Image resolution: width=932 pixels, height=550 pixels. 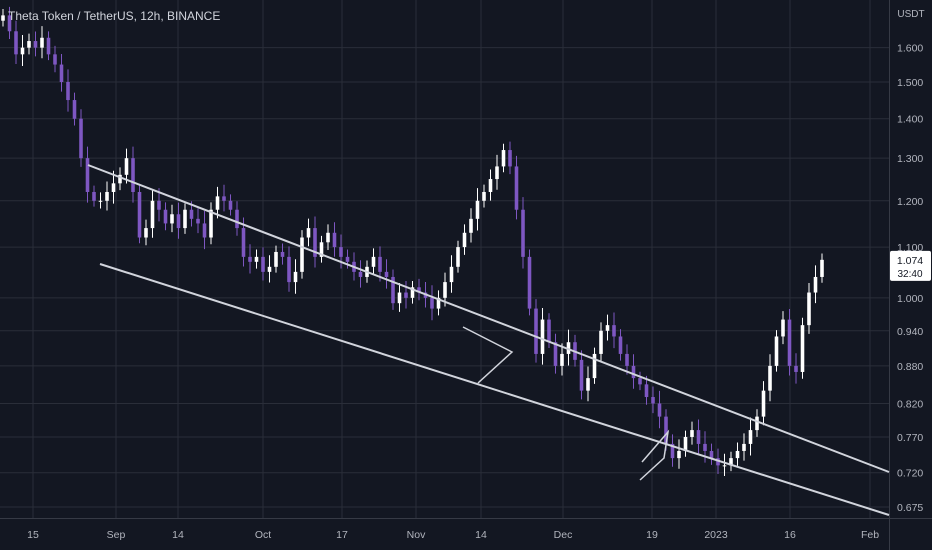 What do you see at coordinates (342, 535) in the screenshot?
I see `x-tick-label: 17` at bounding box center [342, 535].